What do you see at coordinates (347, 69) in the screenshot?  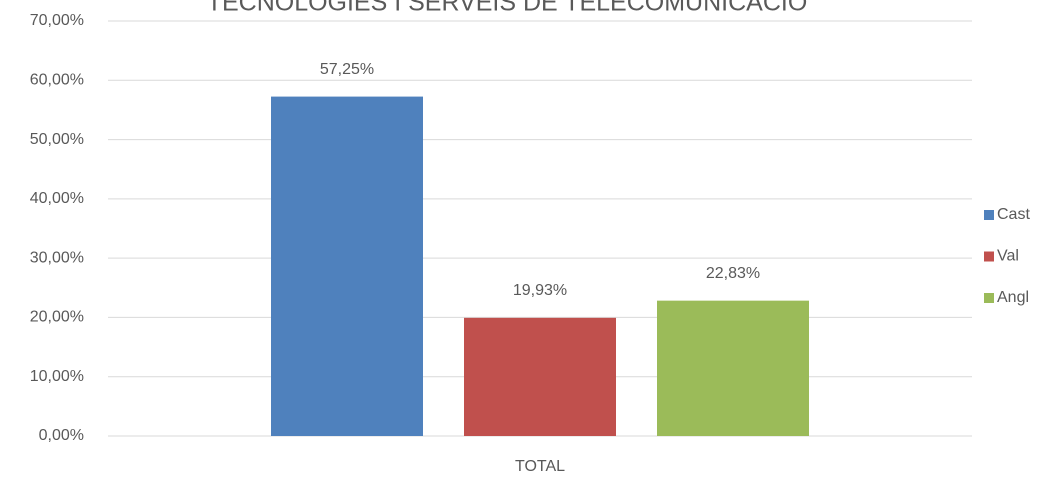 I see `data-label: 57,25%` at bounding box center [347, 69].